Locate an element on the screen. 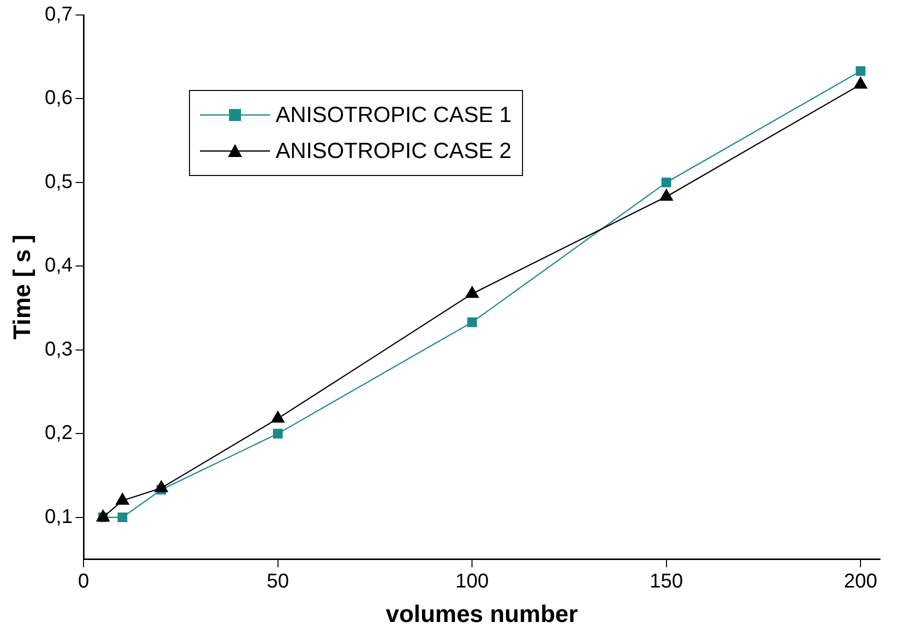 The height and width of the screenshot is (639, 905). x-axis-title: volumes number is located at coordinates (482, 614).